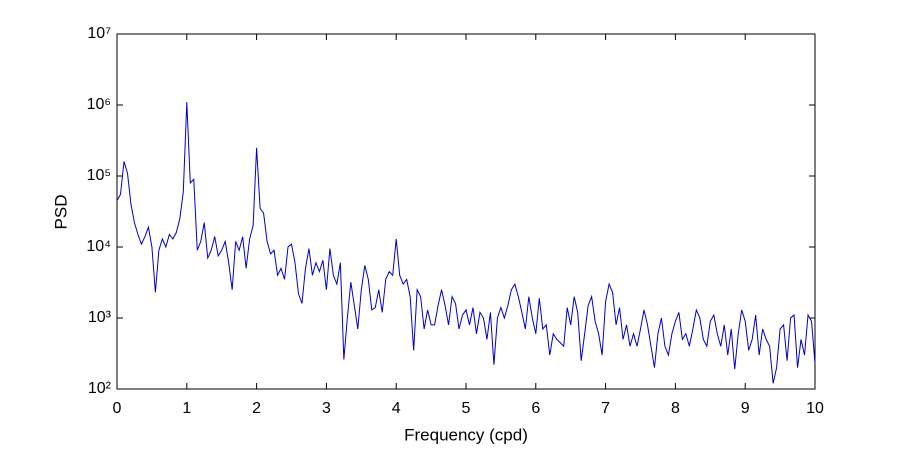 Image resolution: width=900 pixels, height=450 pixels. Describe the element at coordinates (99, 33) in the screenshot. I see `y-tick-label: 10⁷` at that location.